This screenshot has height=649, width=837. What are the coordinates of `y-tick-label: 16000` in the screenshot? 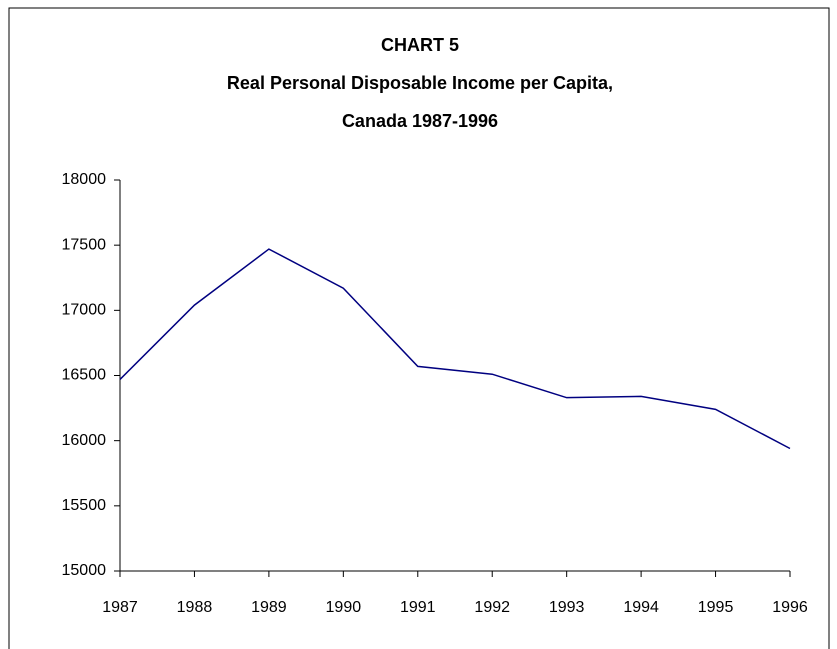 It's located at (84, 440).